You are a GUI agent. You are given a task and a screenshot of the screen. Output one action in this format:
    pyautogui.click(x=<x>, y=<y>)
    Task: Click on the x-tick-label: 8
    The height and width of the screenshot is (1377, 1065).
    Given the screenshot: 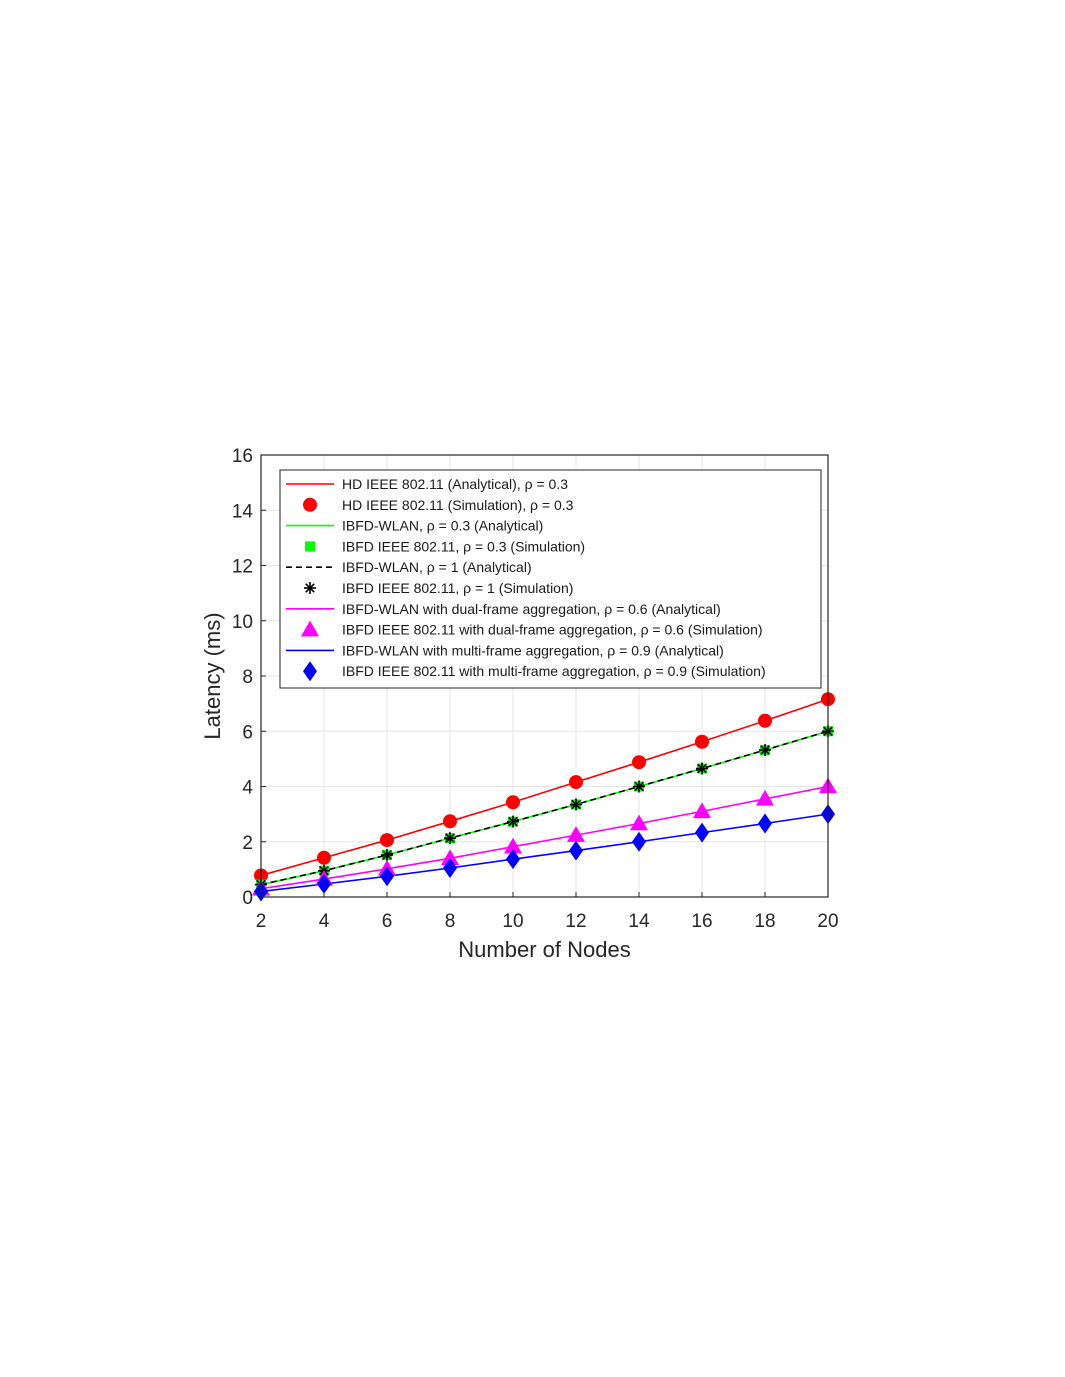 What is the action you would take?
    pyautogui.click(x=450, y=921)
    